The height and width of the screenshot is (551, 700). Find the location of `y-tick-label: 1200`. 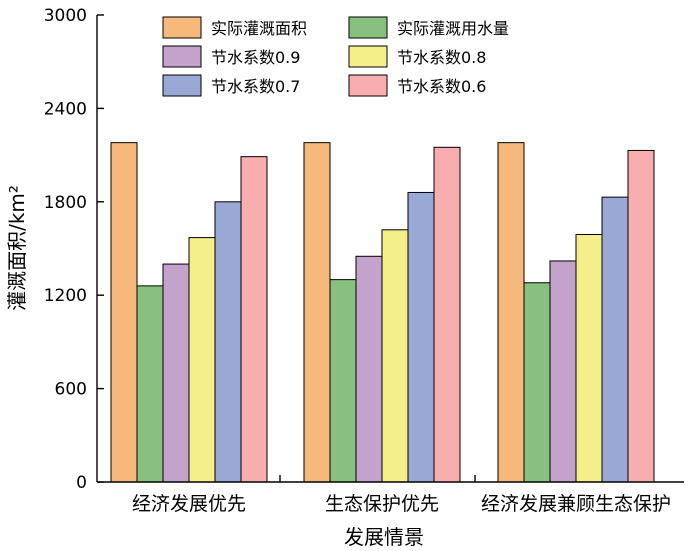

y-tick-label: 1200 is located at coordinates (65, 296).